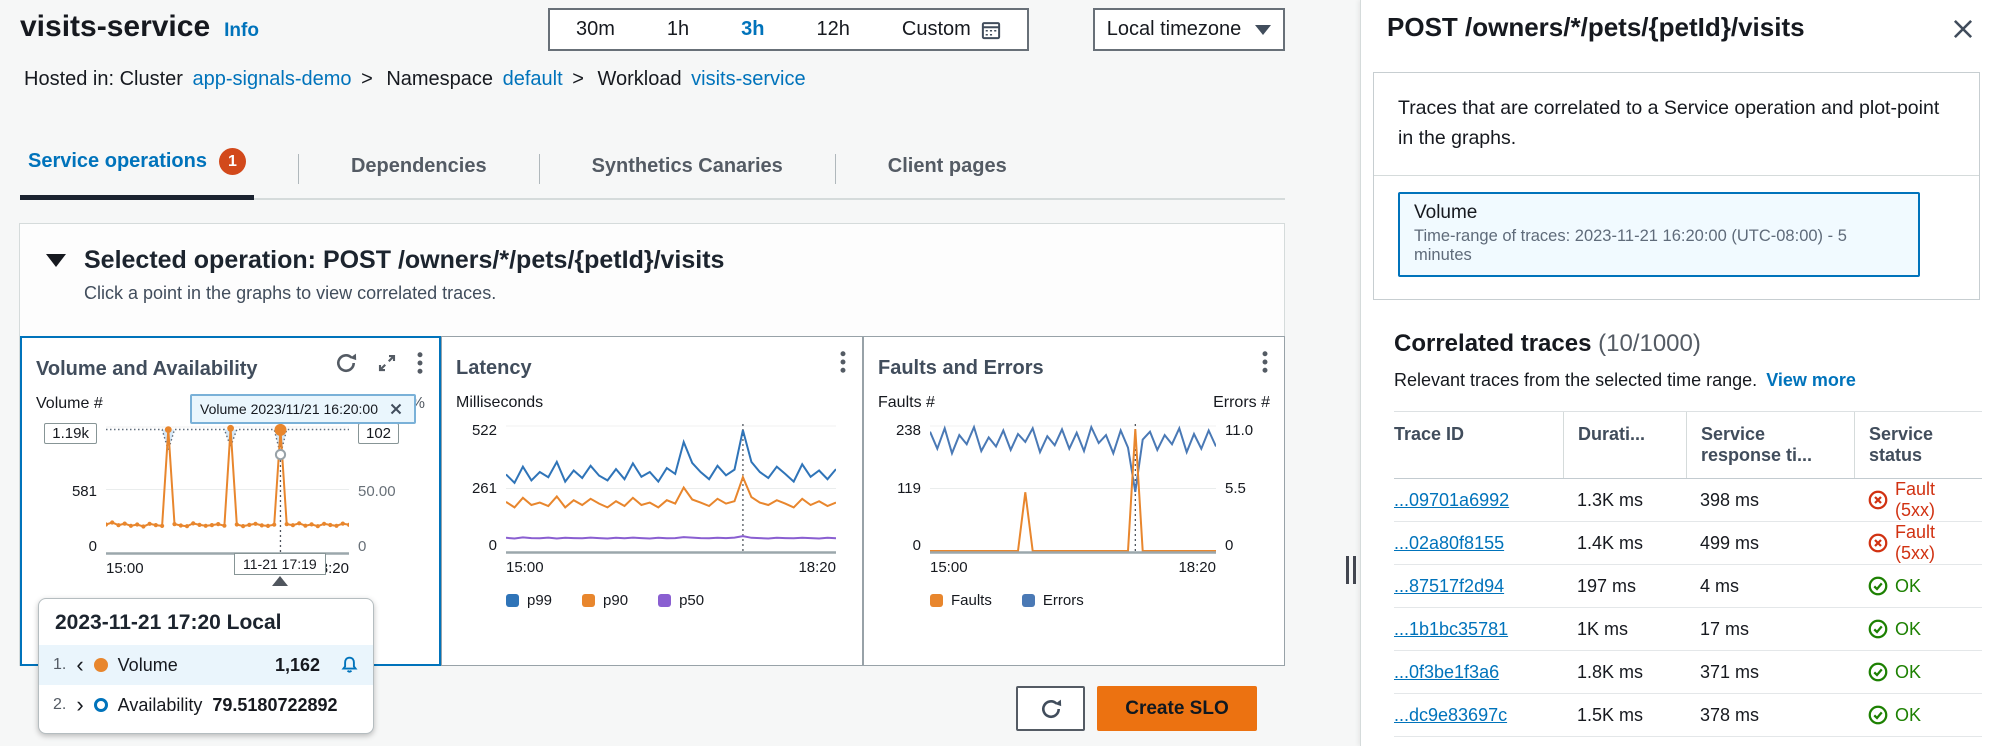  What do you see at coordinates (115, 26) in the screenshot?
I see `page-title: visits-service` at bounding box center [115, 26].